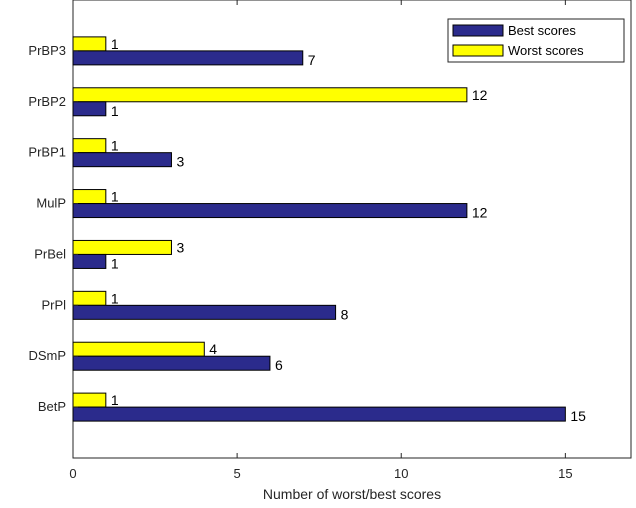 The image size is (636, 508). Describe the element at coordinates (478, 30) in the screenshot. I see `legend-swatch-best` at that location.